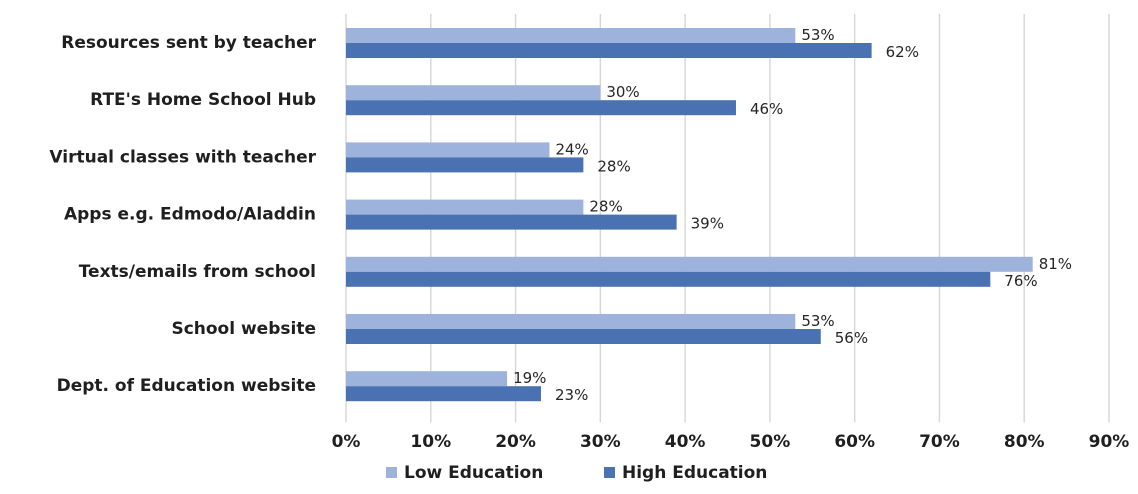 Image resolution: width=1138 pixels, height=494 pixels. Describe the element at coordinates (190, 215) in the screenshot. I see `category-label: Apps e.g. Edmodo/Aladdin` at that location.